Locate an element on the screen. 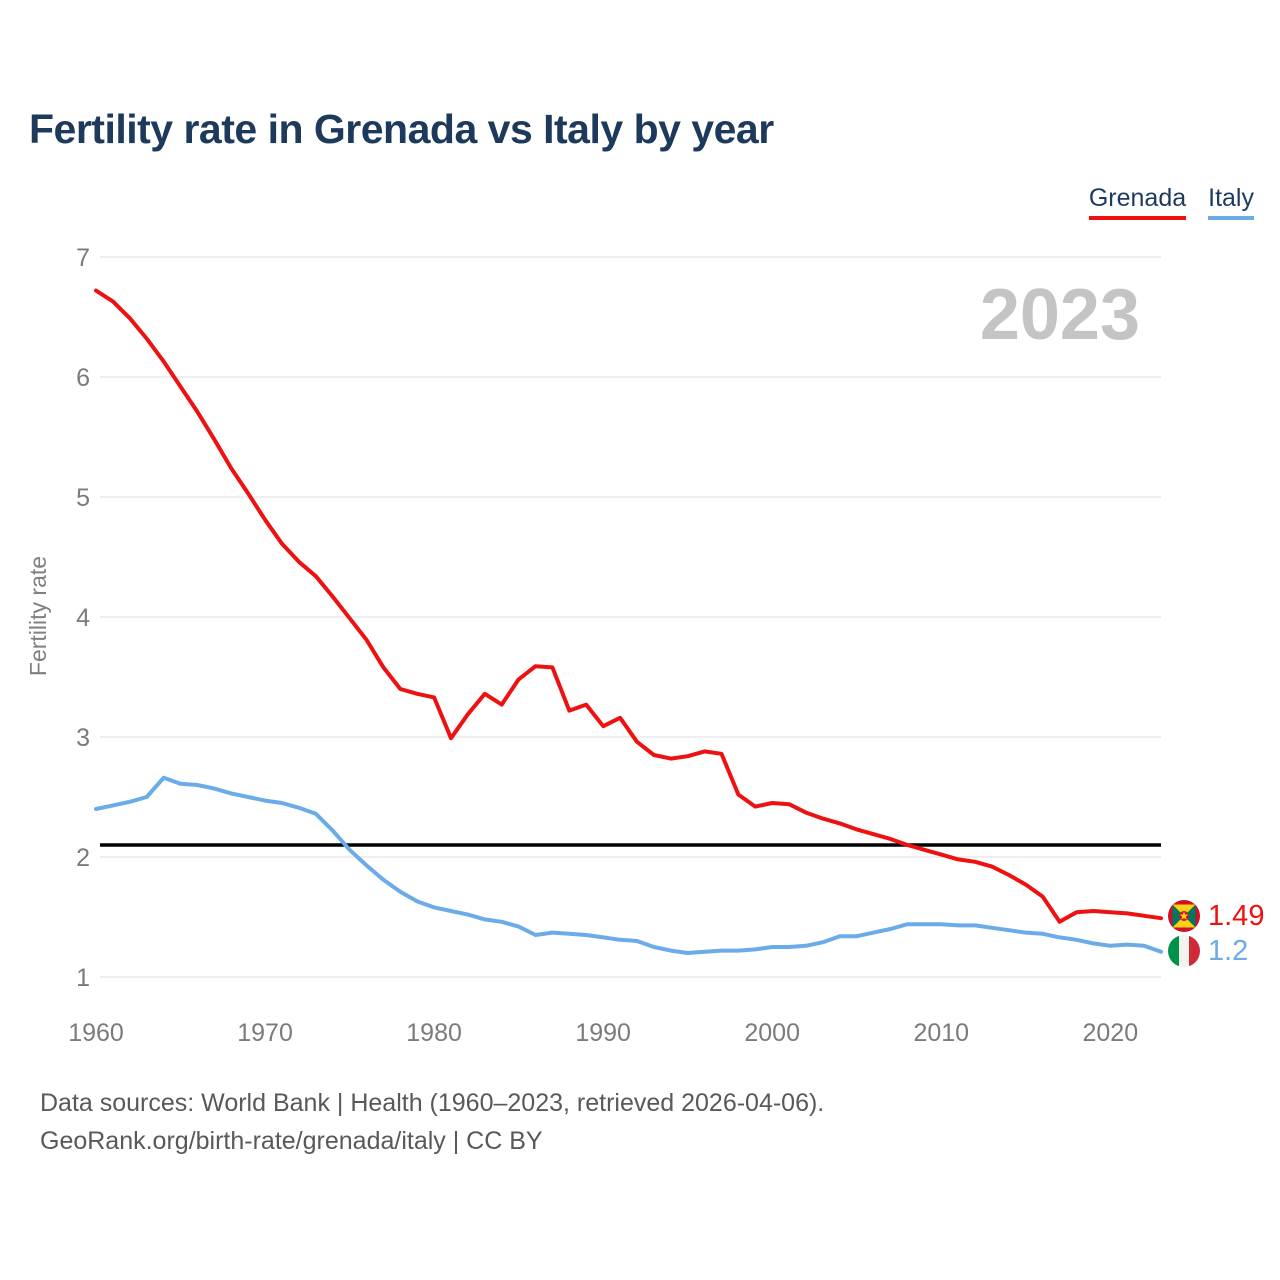  y-tick-label: 5 is located at coordinates (83, 498).